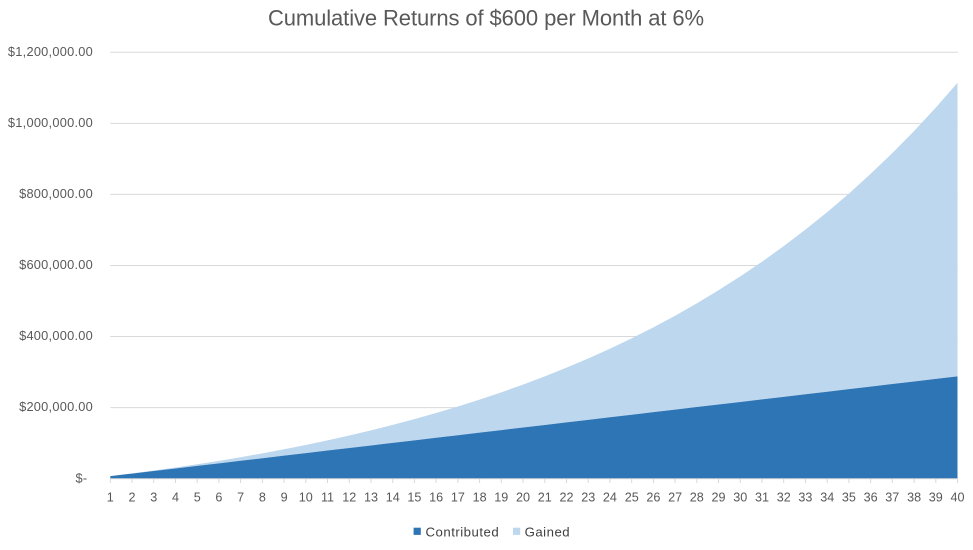  I want to click on svg-text: 38, so click(914, 498).